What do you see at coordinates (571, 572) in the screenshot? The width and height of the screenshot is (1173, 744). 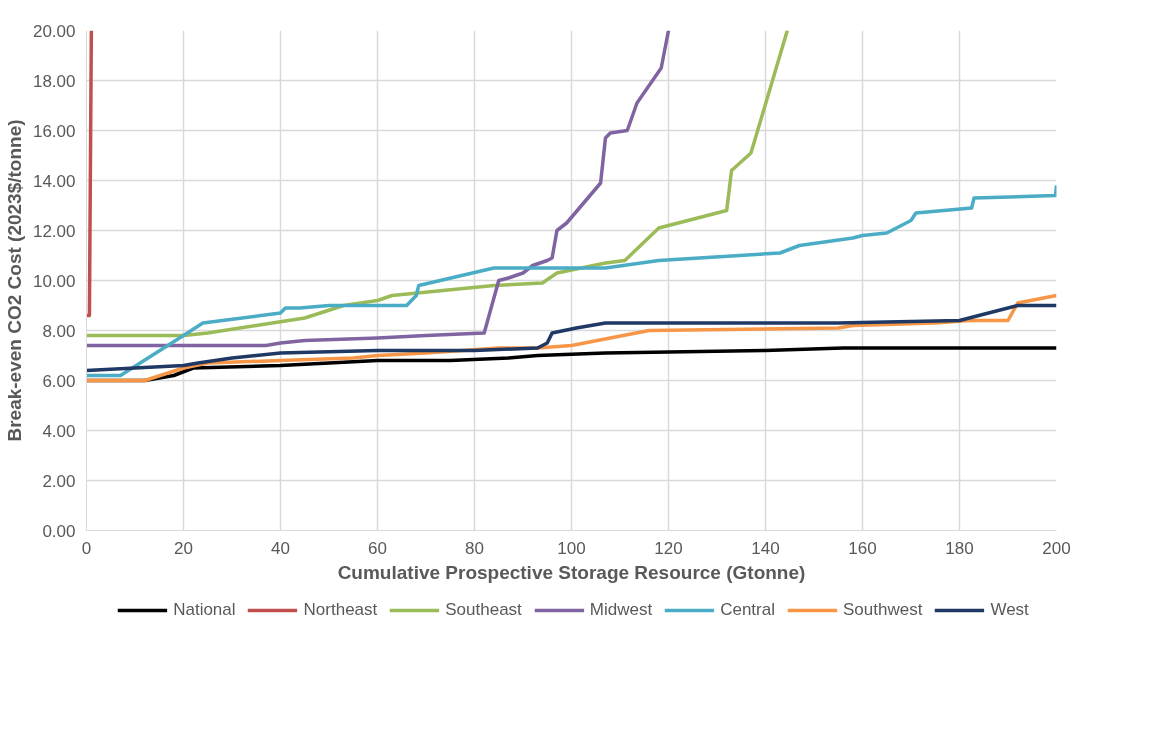 I see `x-axis-title: Cumulative Prospective Storage Resource (Gtonne)` at bounding box center [571, 572].